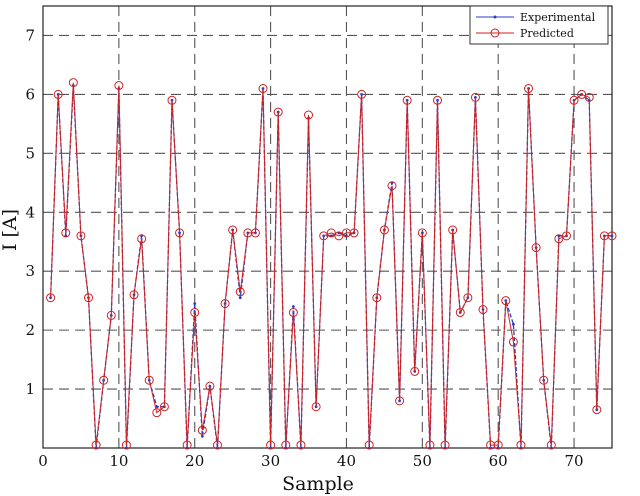 The height and width of the screenshot is (496, 640). What do you see at coordinates (10, 230) in the screenshot?
I see `y-axis-label: I [A]` at bounding box center [10, 230].